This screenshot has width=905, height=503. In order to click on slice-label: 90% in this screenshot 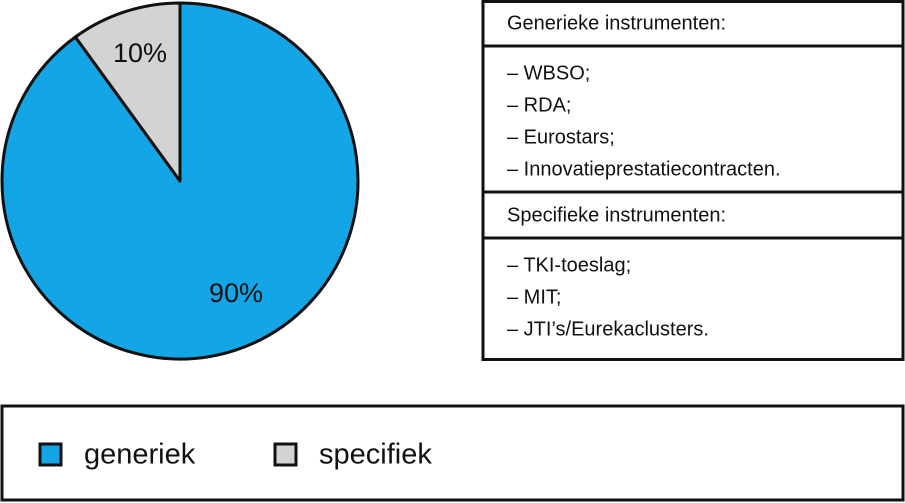, I will do `click(236, 293)`.